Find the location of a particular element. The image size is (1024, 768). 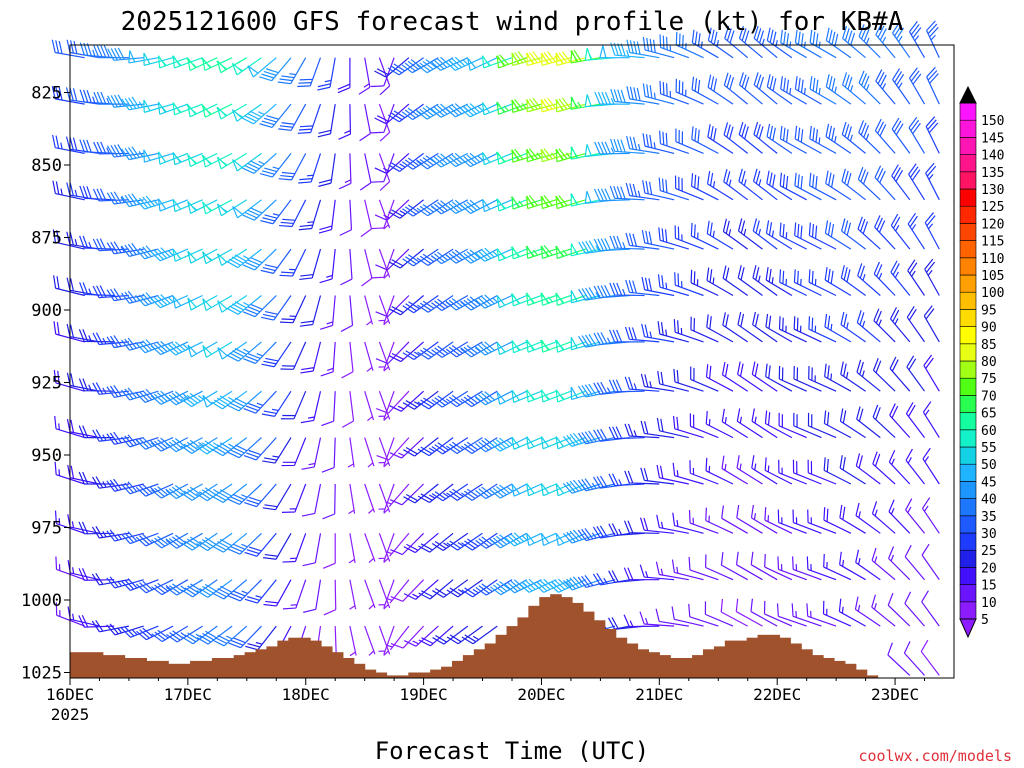

colorbar-label: 45 is located at coordinates (989, 482).